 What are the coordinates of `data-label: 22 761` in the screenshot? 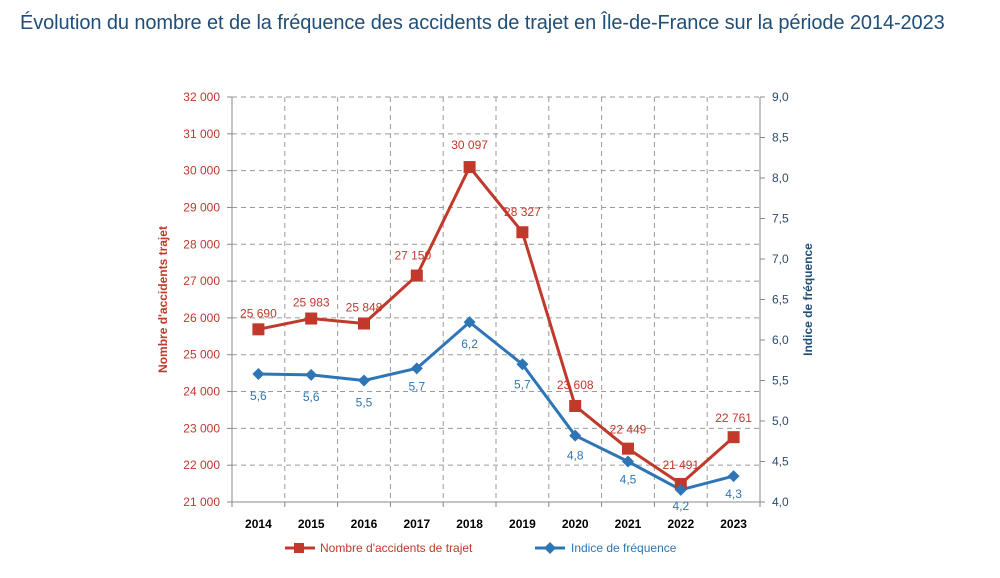 It's located at (733, 418).